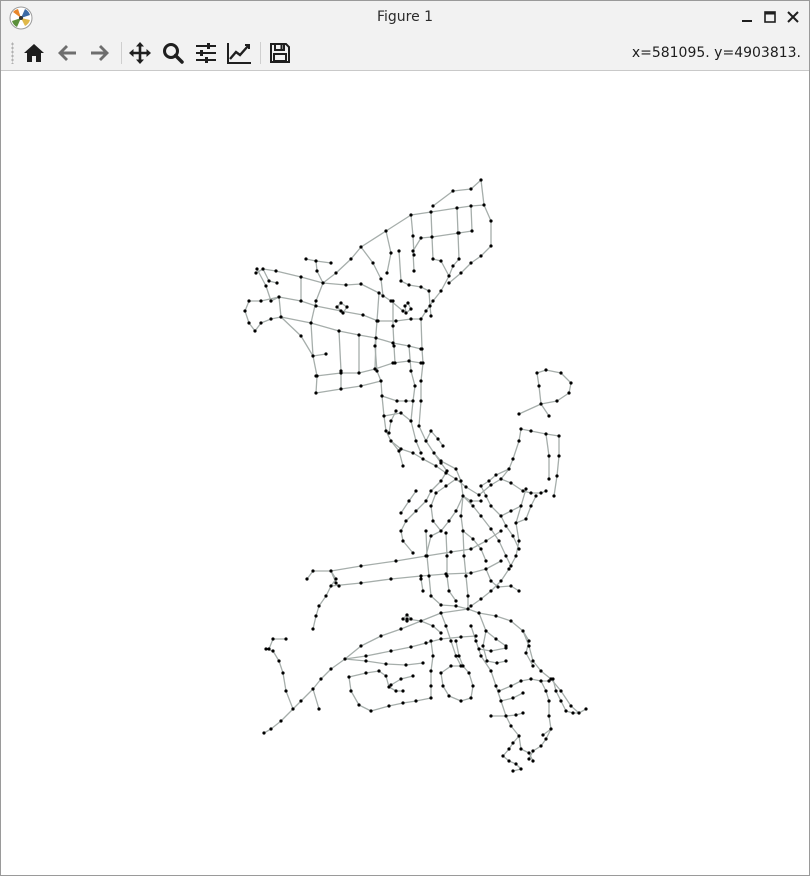 This screenshot has width=810, height=876. Describe the element at coordinates (206, 53) in the screenshot. I see `configure-subplots-button` at that location.